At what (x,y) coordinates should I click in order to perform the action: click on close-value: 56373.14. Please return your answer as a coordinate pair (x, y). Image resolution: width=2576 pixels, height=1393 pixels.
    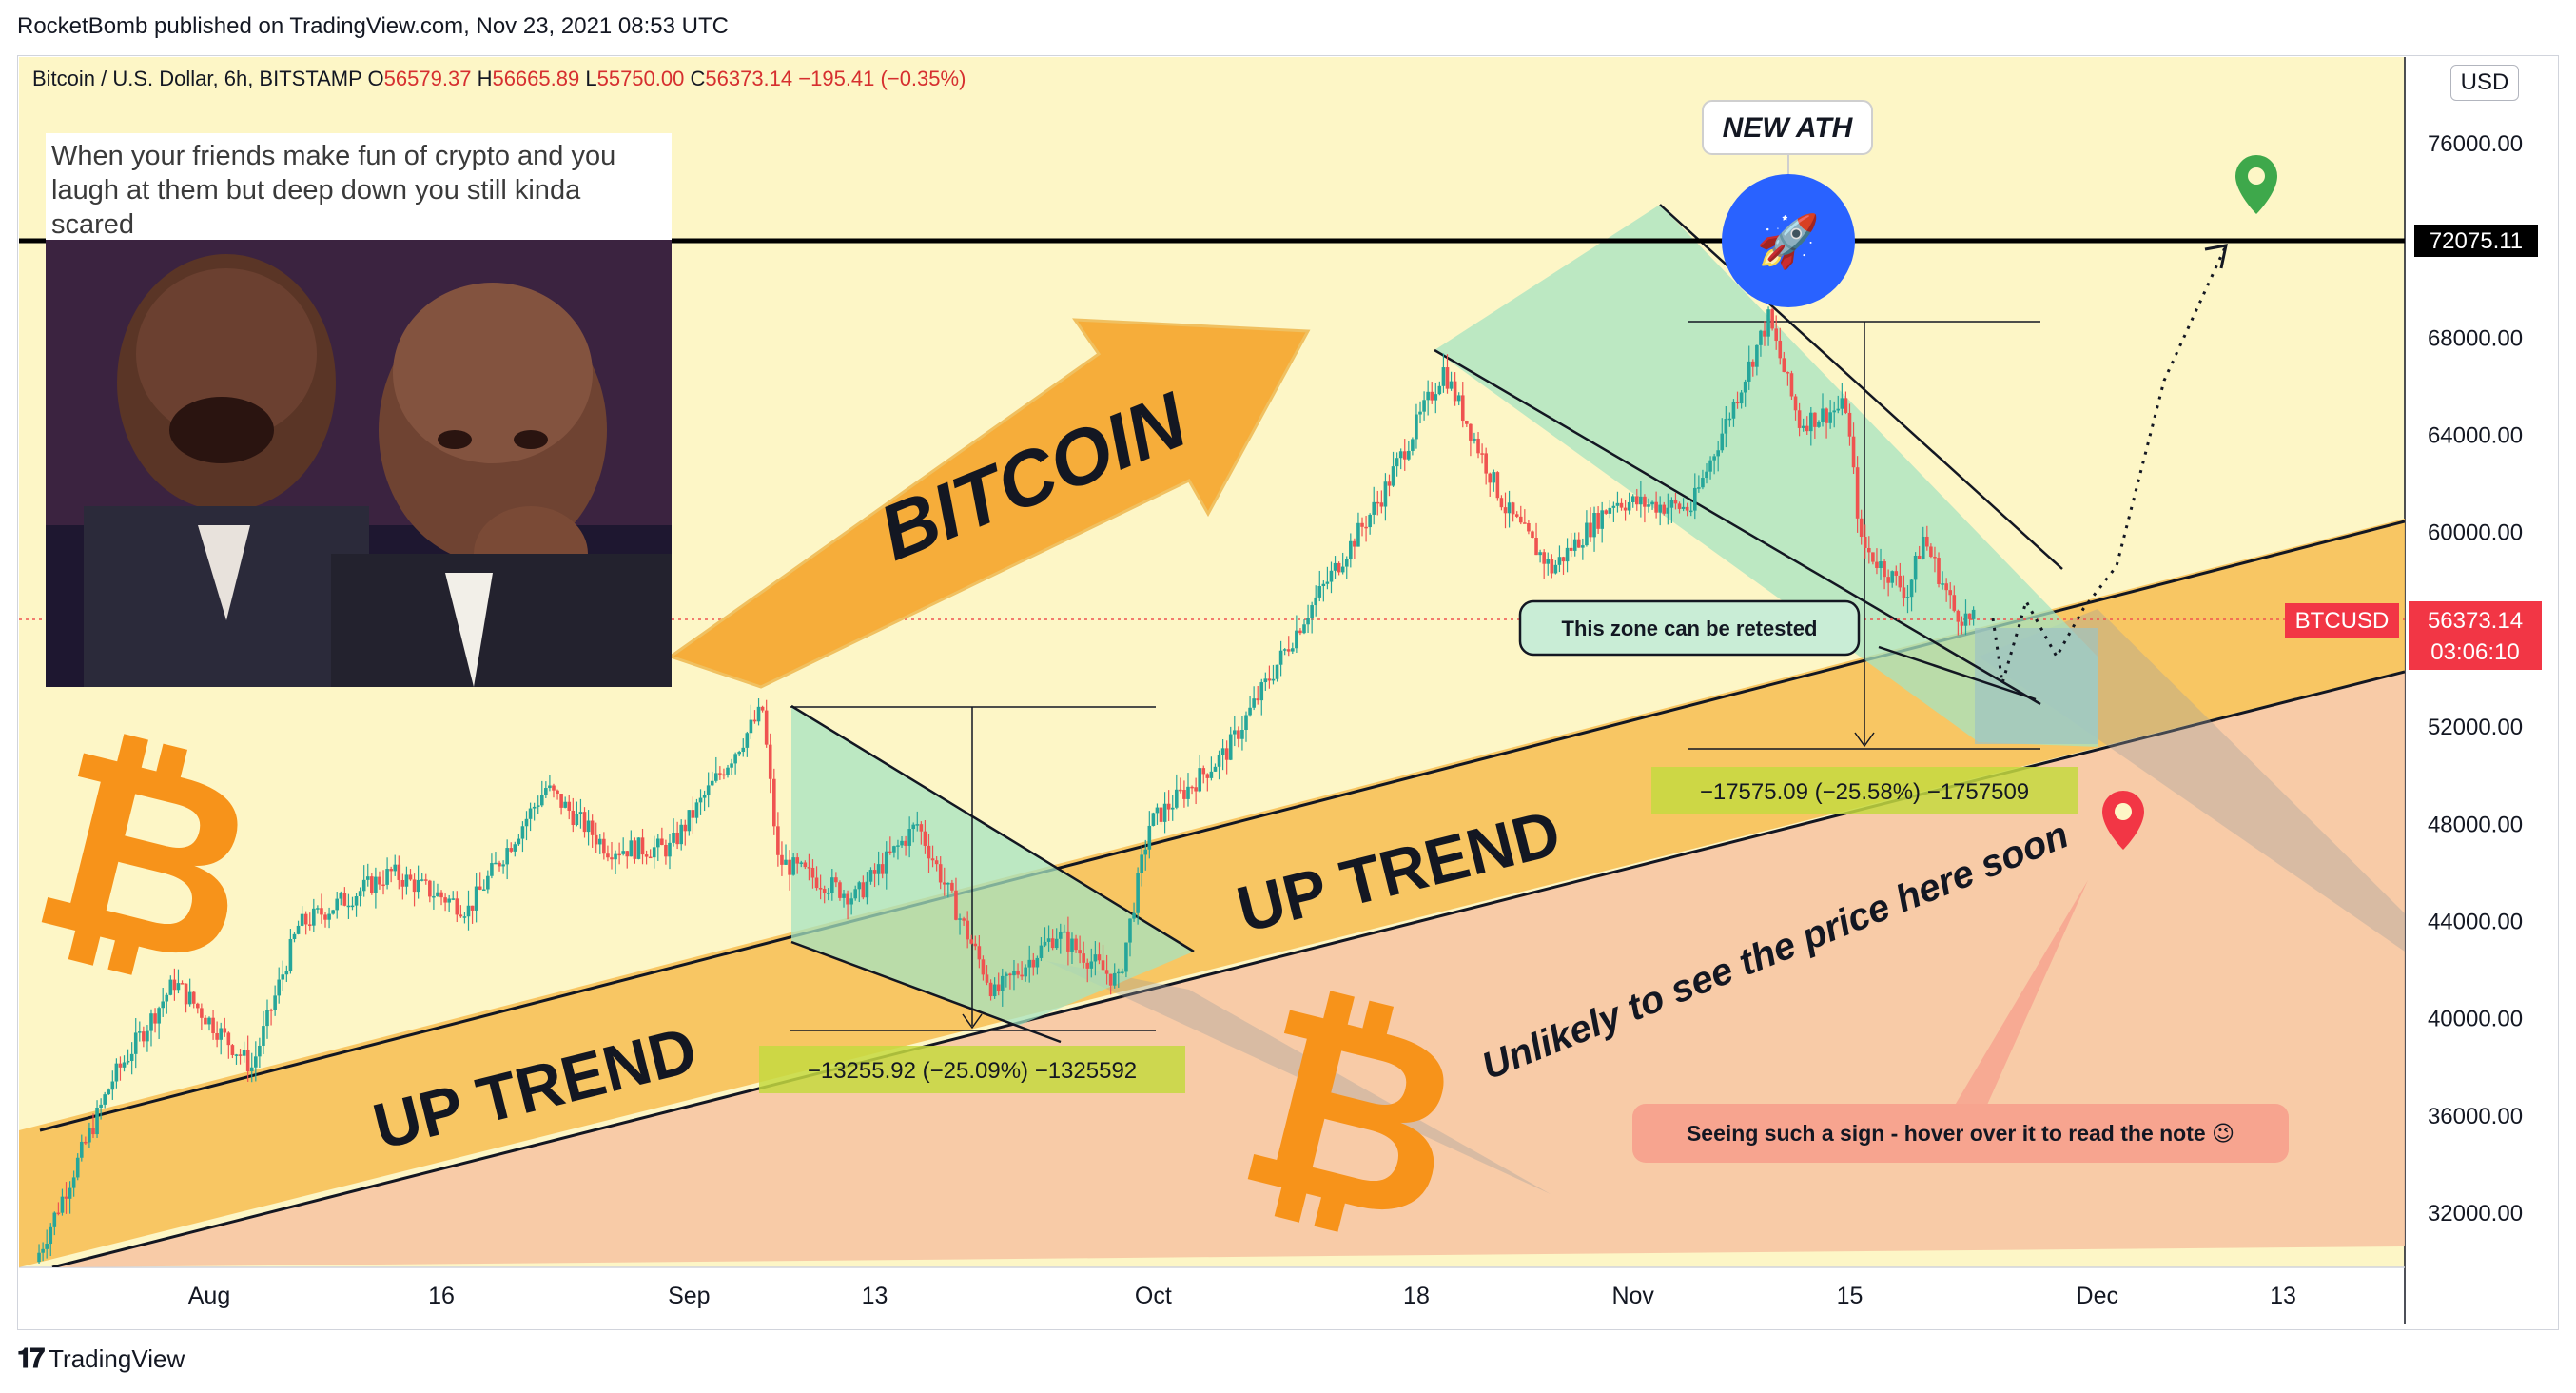
    Looking at the image, I should click on (749, 78).